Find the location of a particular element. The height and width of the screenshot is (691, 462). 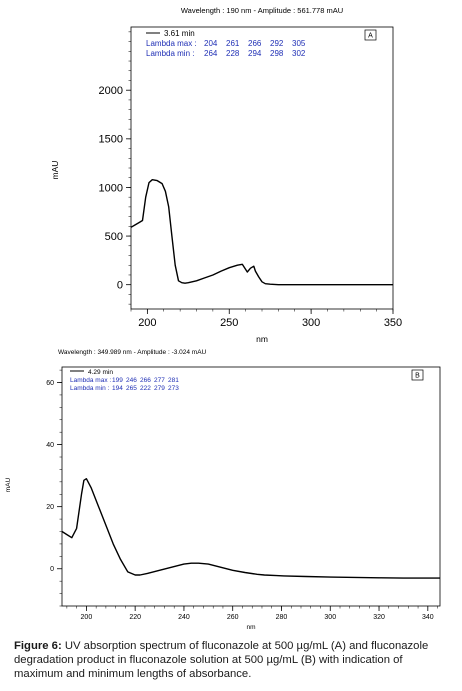

b-x-tick-label: 220 is located at coordinates (135, 617).